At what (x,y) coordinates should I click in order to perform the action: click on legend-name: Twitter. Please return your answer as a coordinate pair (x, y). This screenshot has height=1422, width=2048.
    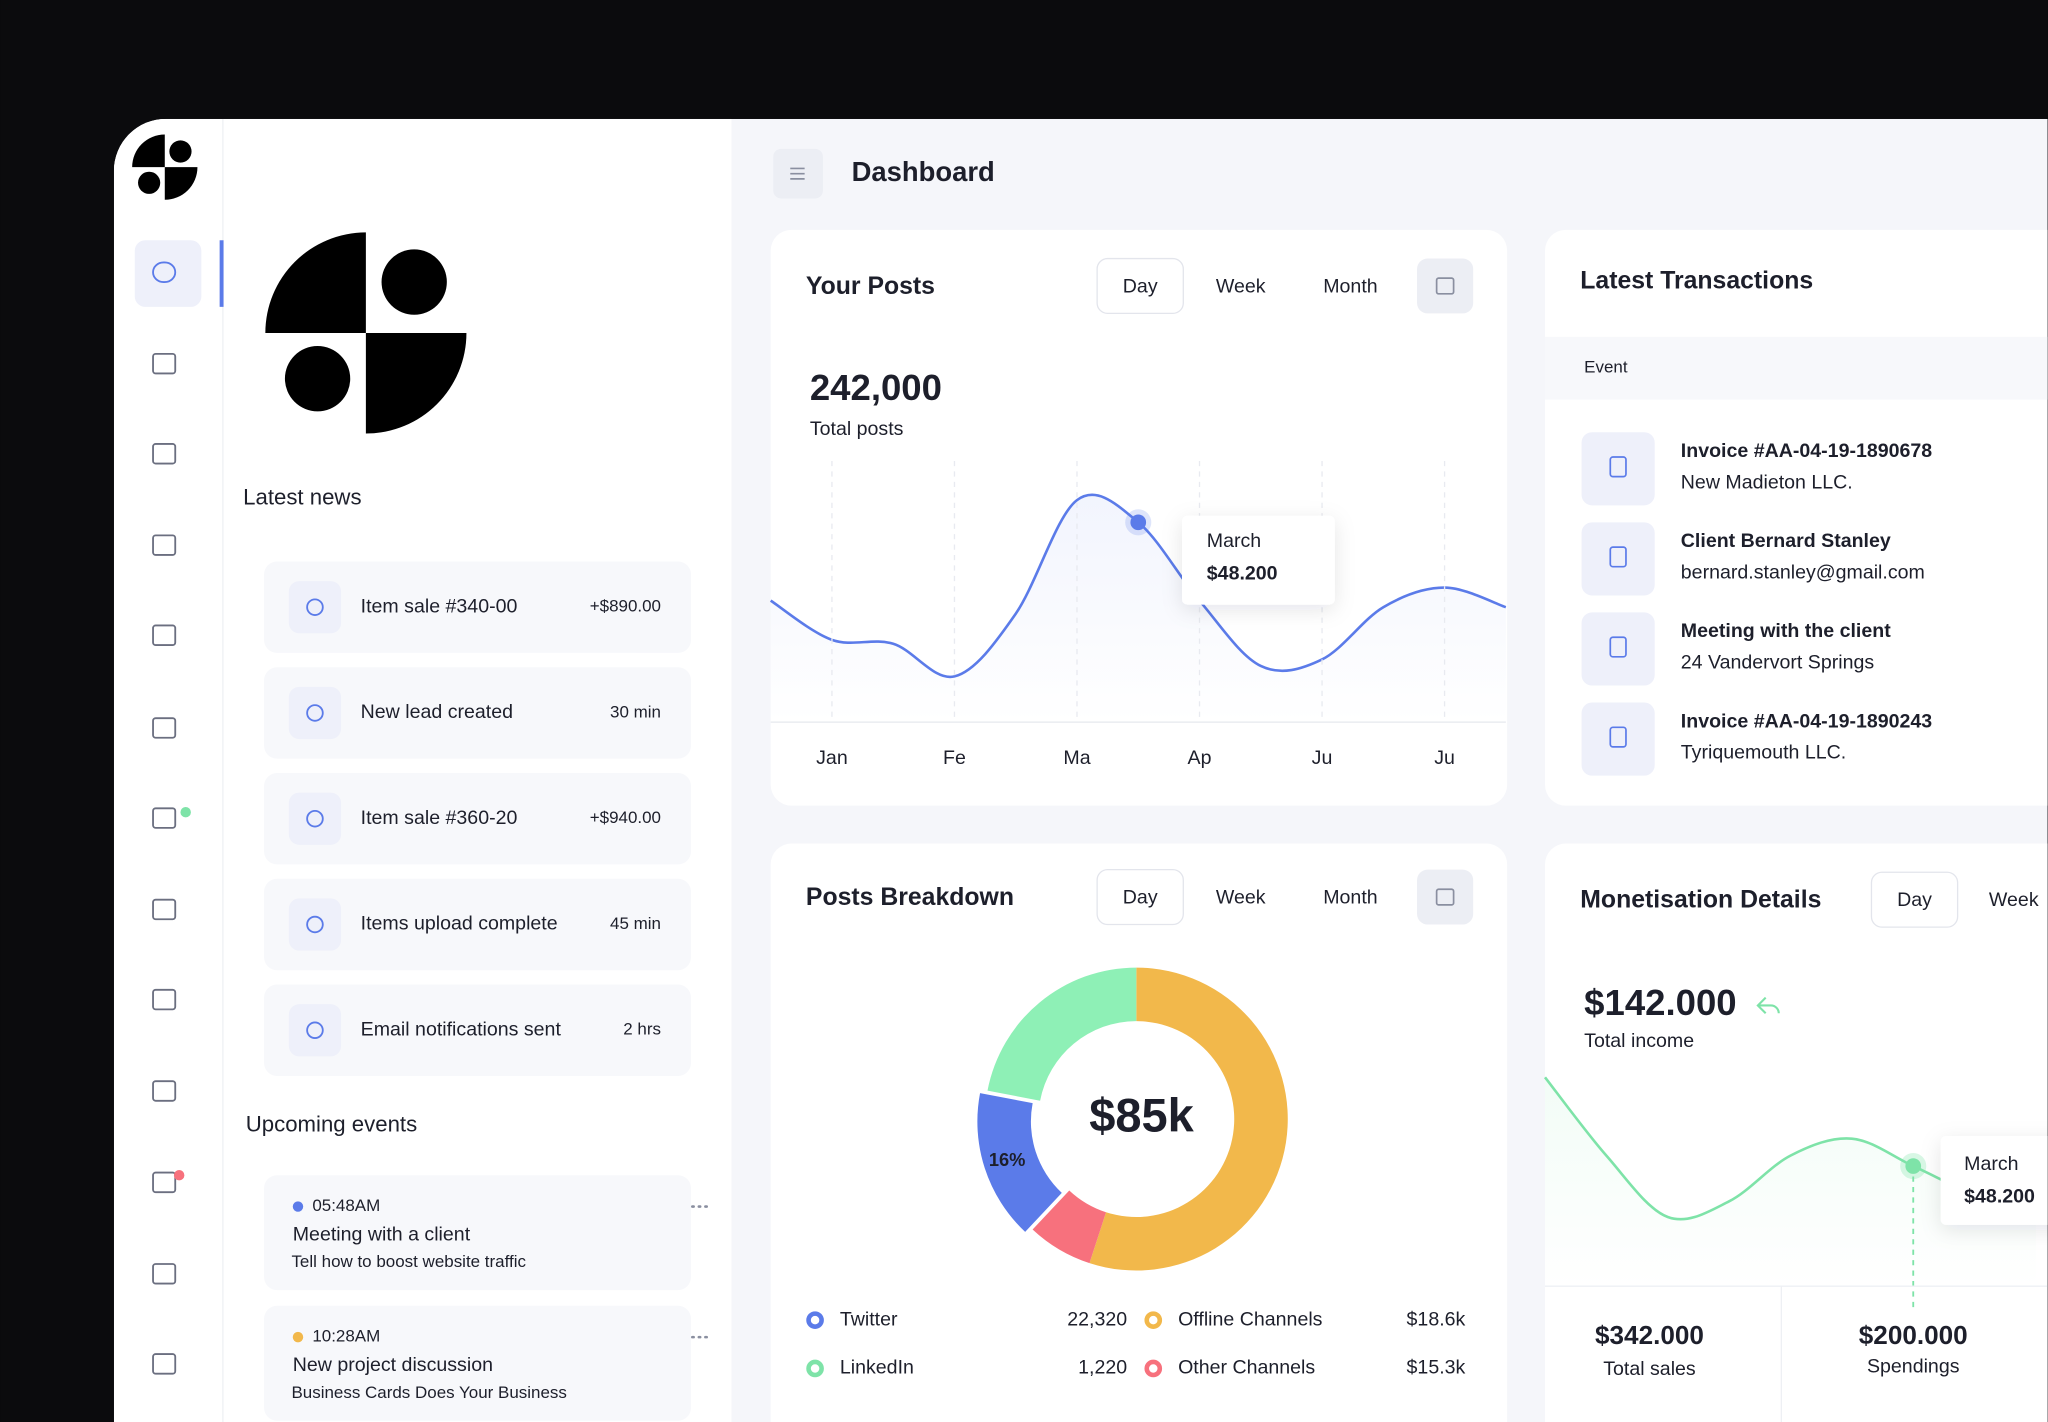
    Looking at the image, I should click on (869, 1319).